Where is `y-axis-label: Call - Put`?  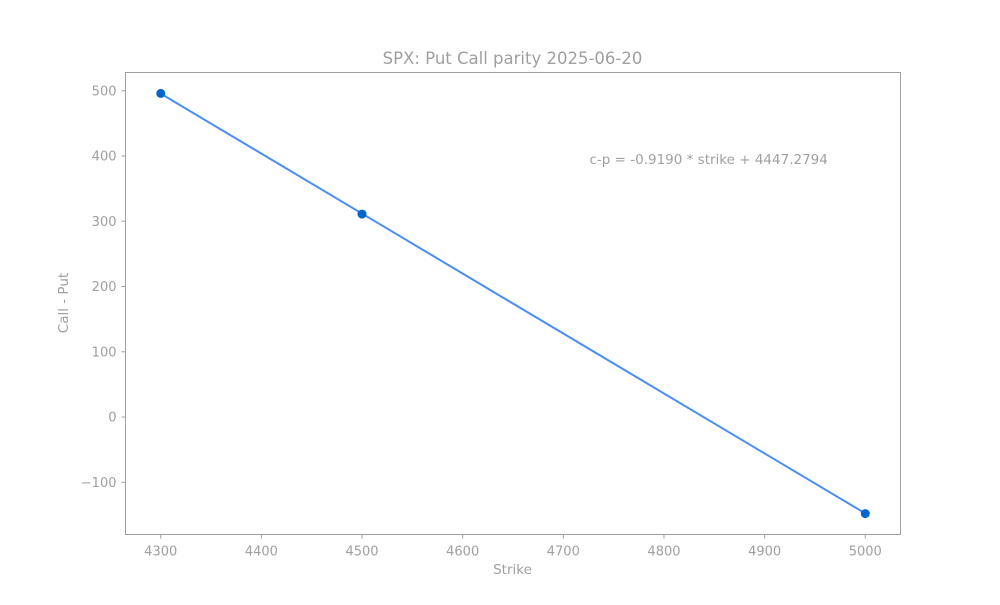
y-axis-label: Call - Put is located at coordinates (64, 303).